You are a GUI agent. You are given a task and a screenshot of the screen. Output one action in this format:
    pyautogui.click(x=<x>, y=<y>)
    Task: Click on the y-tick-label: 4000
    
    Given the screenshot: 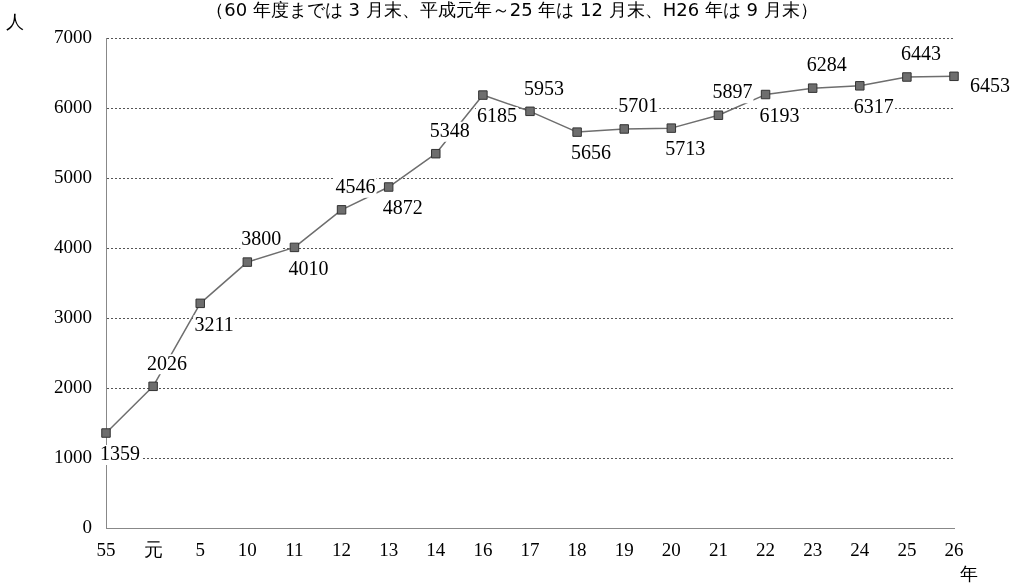 What is the action you would take?
    pyautogui.click(x=73, y=247)
    